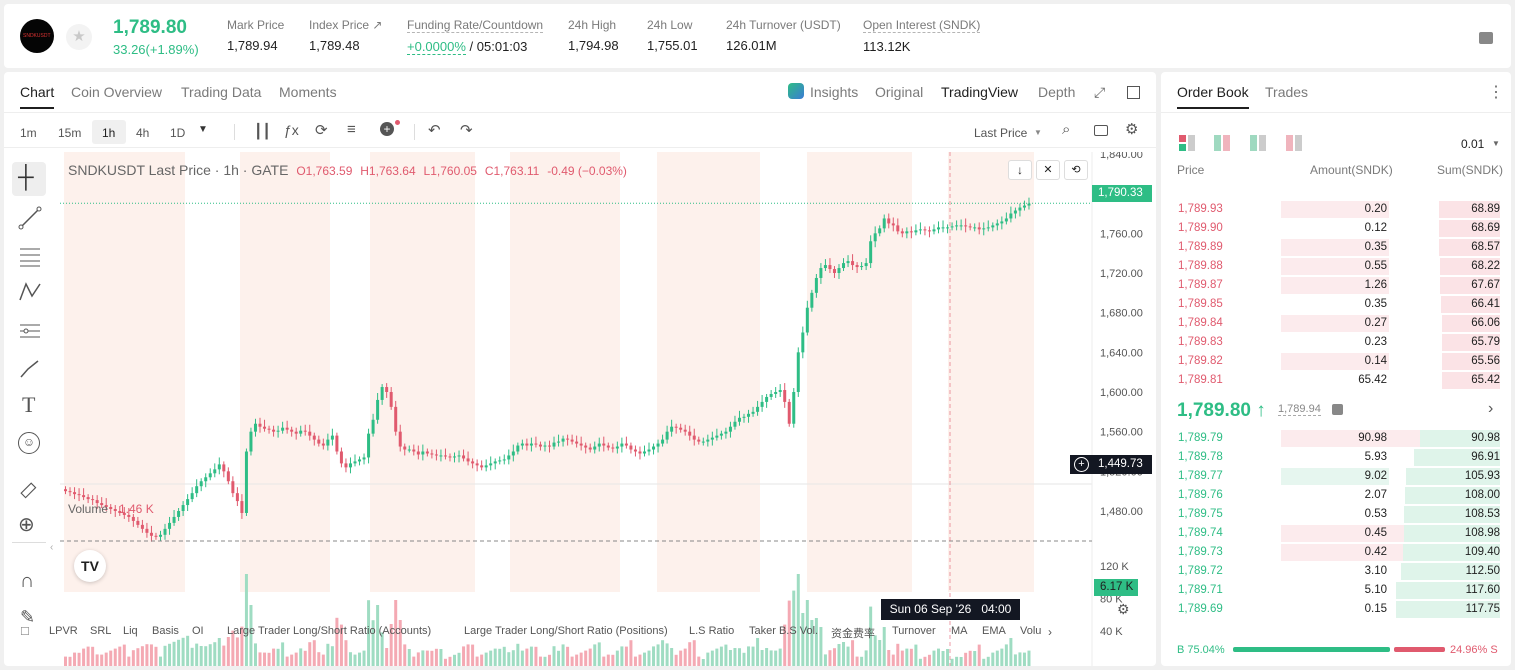 The height and width of the screenshot is (670, 1515). I want to click on bid-row: 1,789.73 0.42 109.40, so click(1336, 552).